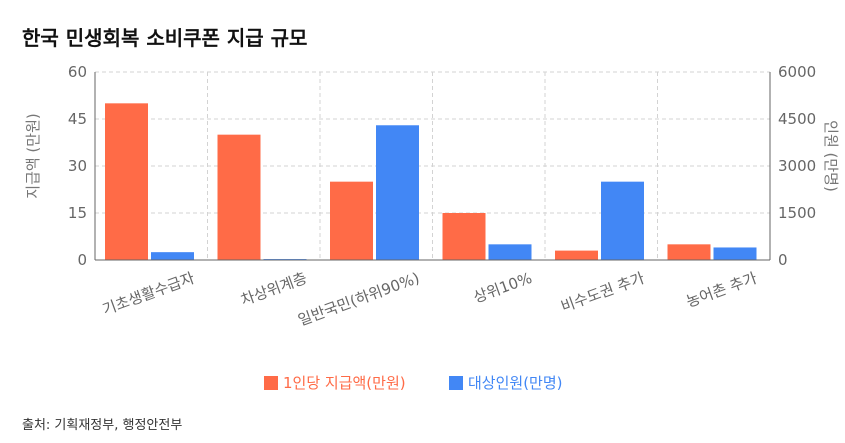  I want to click on y-right-tick-label: 0, so click(783, 260).